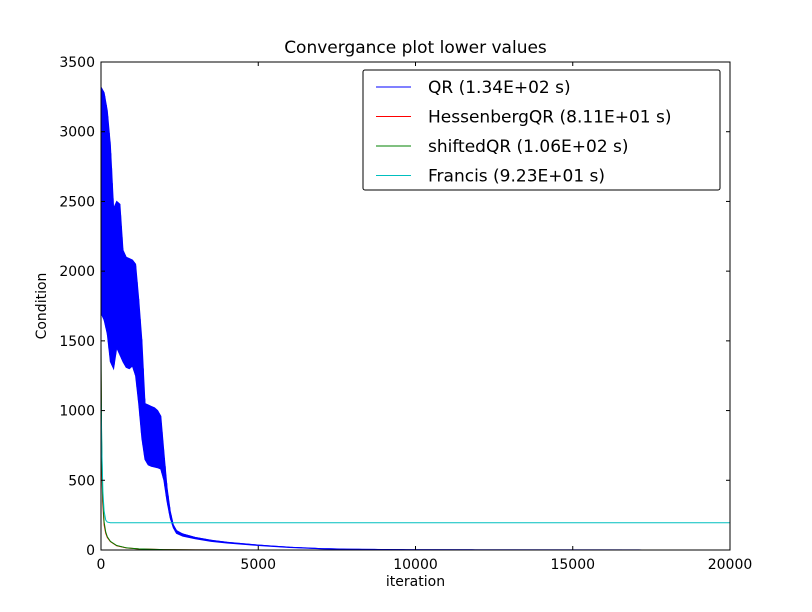 The width and height of the screenshot is (812, 612). Describe the element at coordinates (77, 342) in the screenshot. I see `y-tick-label: 1500` at that location.